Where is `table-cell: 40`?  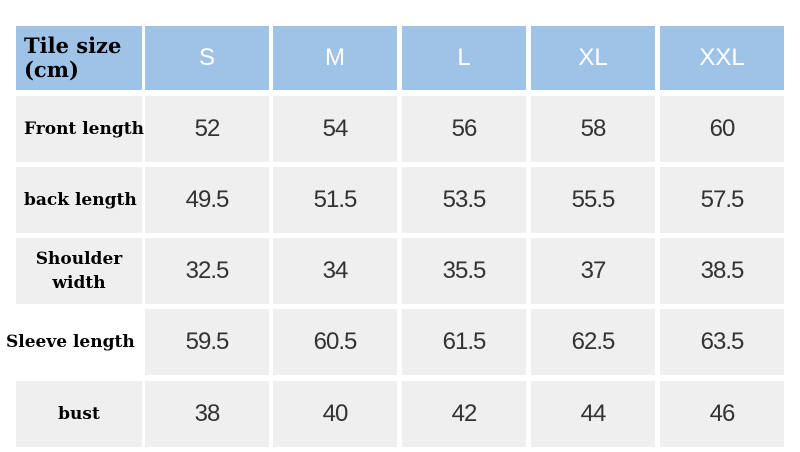 table-cell: 40 is located at coordinates (335, 414).